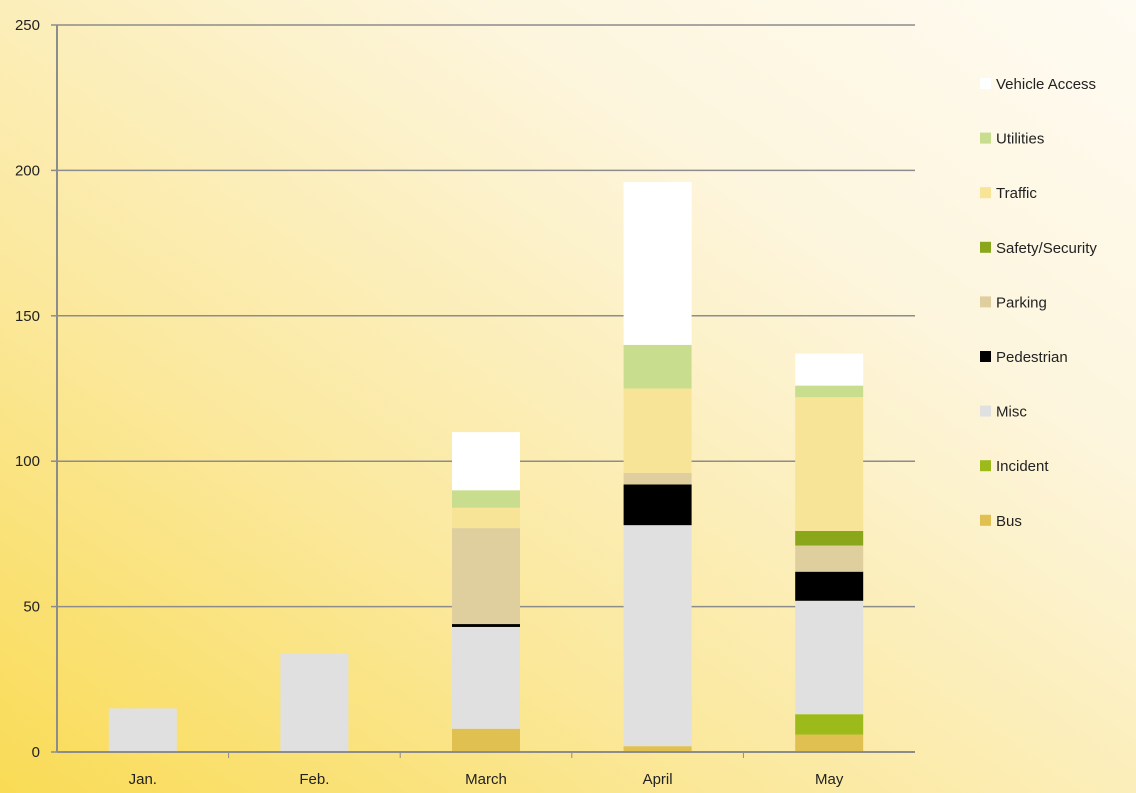 This screenshot has width=1136, height=793. I want to click on legend-label: Bus, so click(1009, 521).